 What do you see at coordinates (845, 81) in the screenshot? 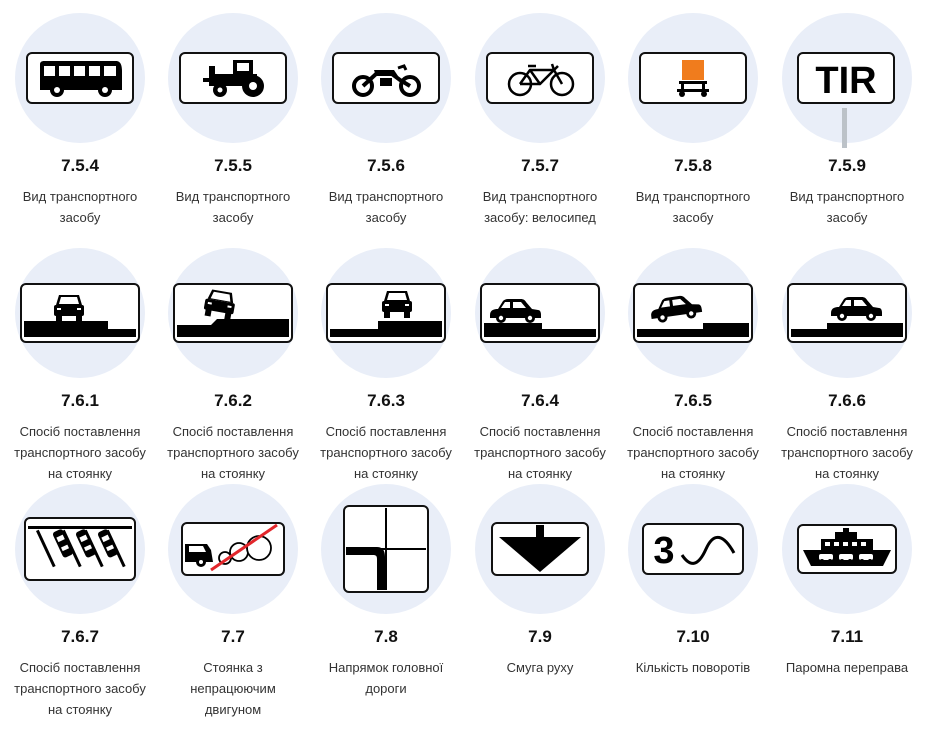
I see `tir-text: TIR` at bounding box center [845, 81].